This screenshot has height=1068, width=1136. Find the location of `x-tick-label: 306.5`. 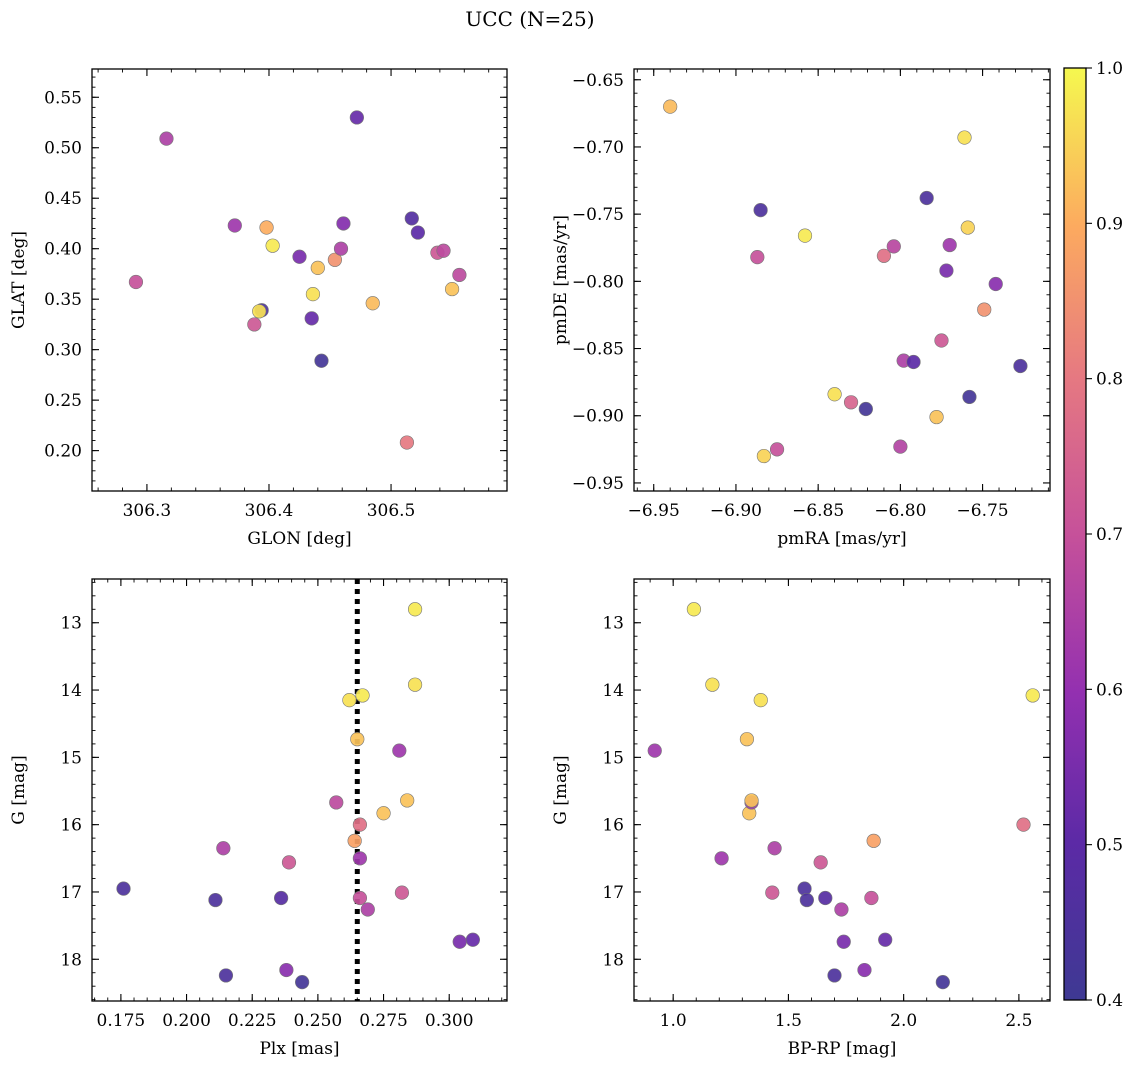

x-tick-label: 306.5 is located at coordinates (391, 511).